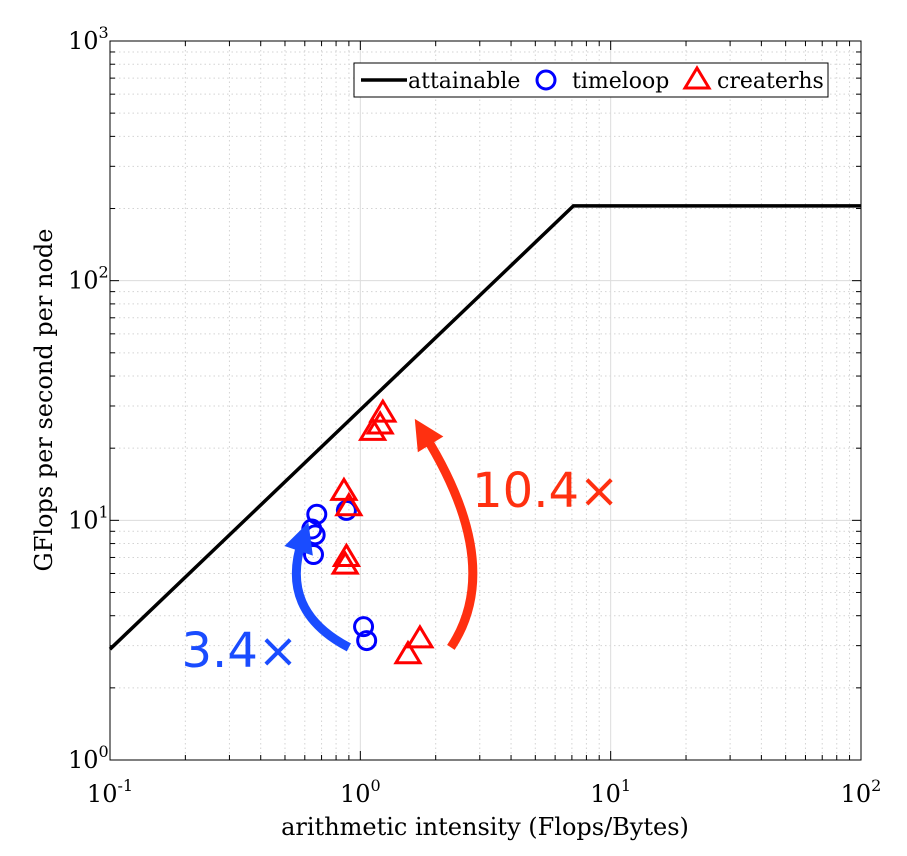  What do you see at coordinates (546, 80) in the screenshot?
I see `legend-marker-timeloop` at bounding box center [546, 80].